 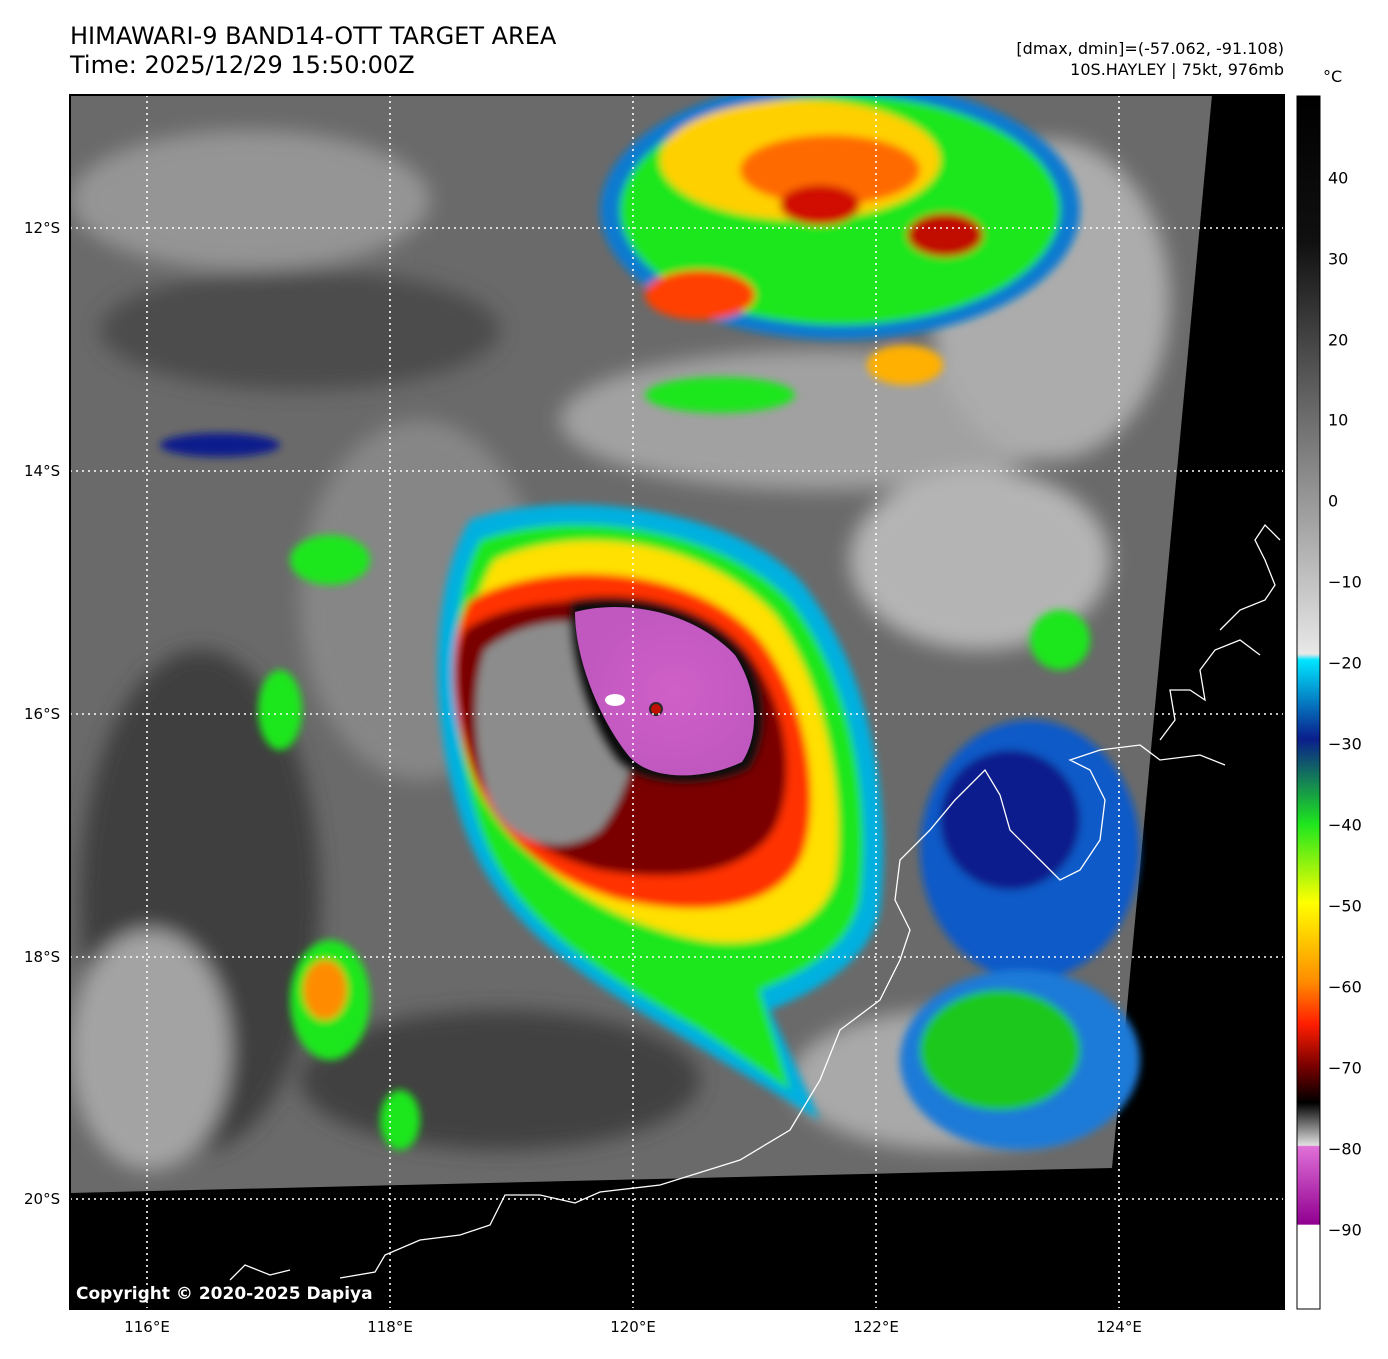 What do you see at coordinates (42, 714) in the screenshot?
I see `lat-tick-16s: 16°S` at bounding box center [42, 714].